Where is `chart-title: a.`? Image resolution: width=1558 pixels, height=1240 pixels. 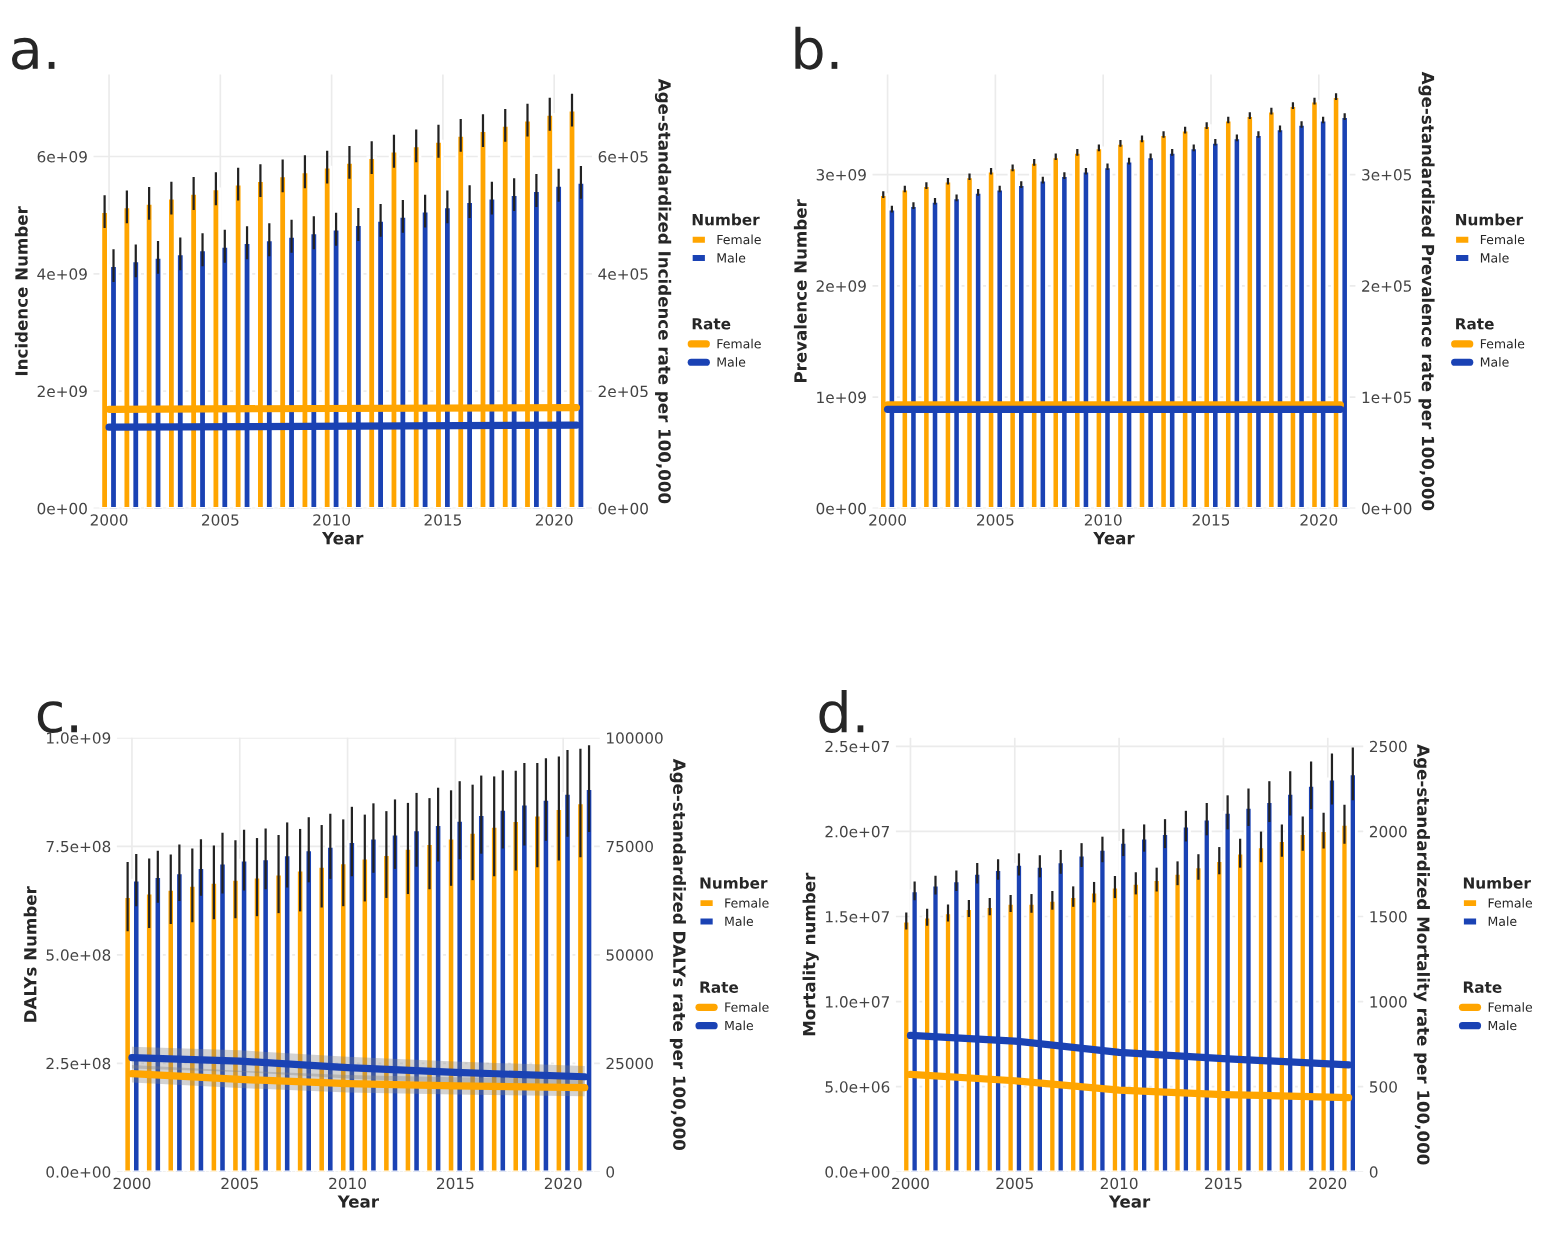
chart-title: a. is located at coordinates (33, 53).